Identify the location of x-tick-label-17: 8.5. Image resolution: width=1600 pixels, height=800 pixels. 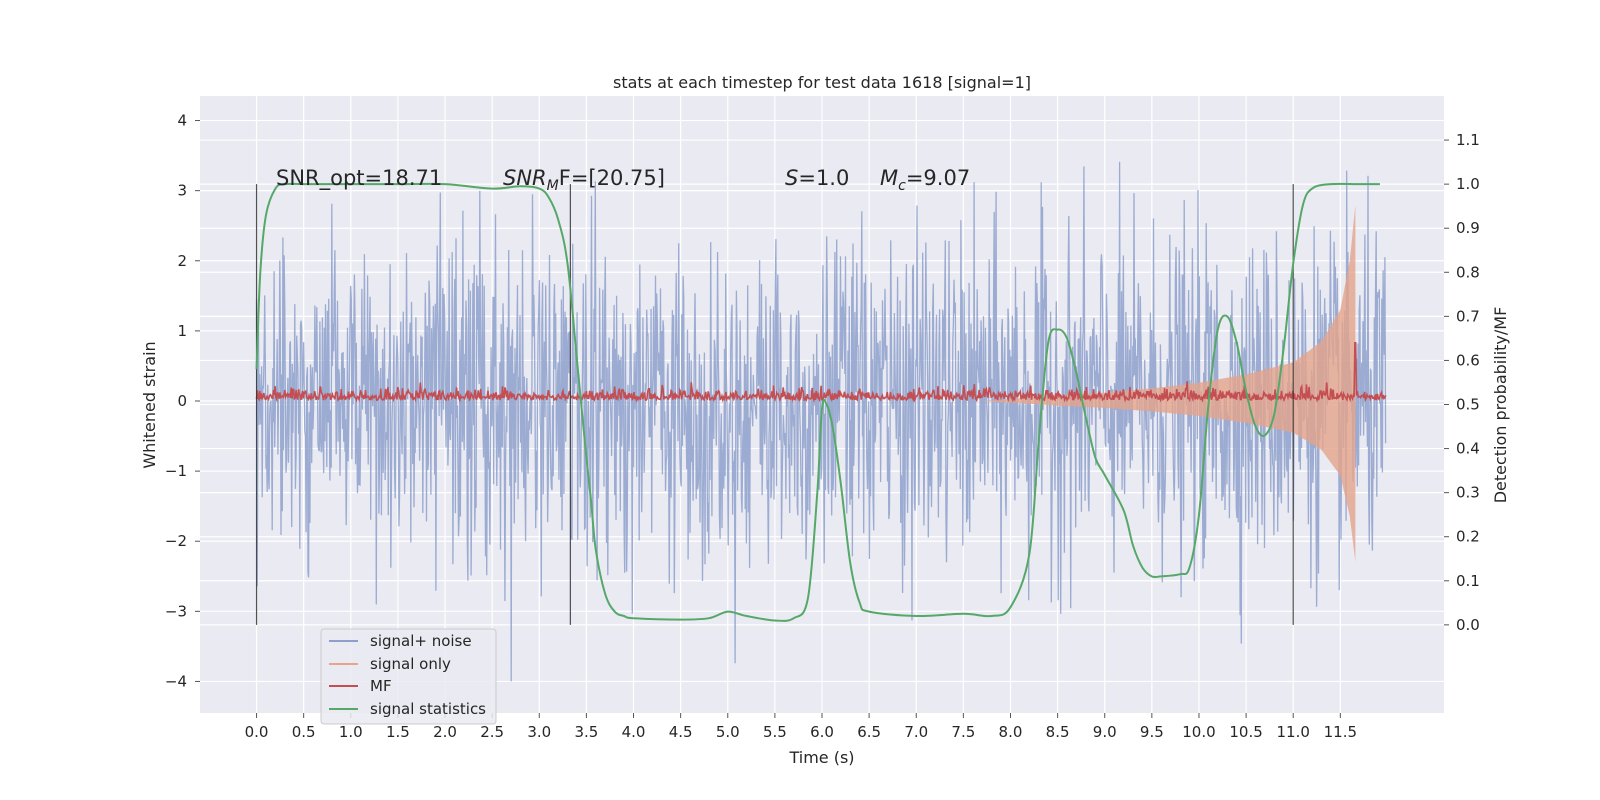
(1058, 732).